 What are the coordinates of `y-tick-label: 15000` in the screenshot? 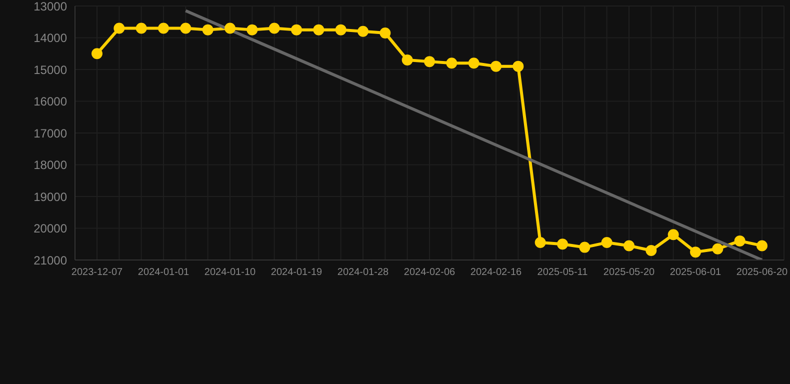 It's located at (51, 69).